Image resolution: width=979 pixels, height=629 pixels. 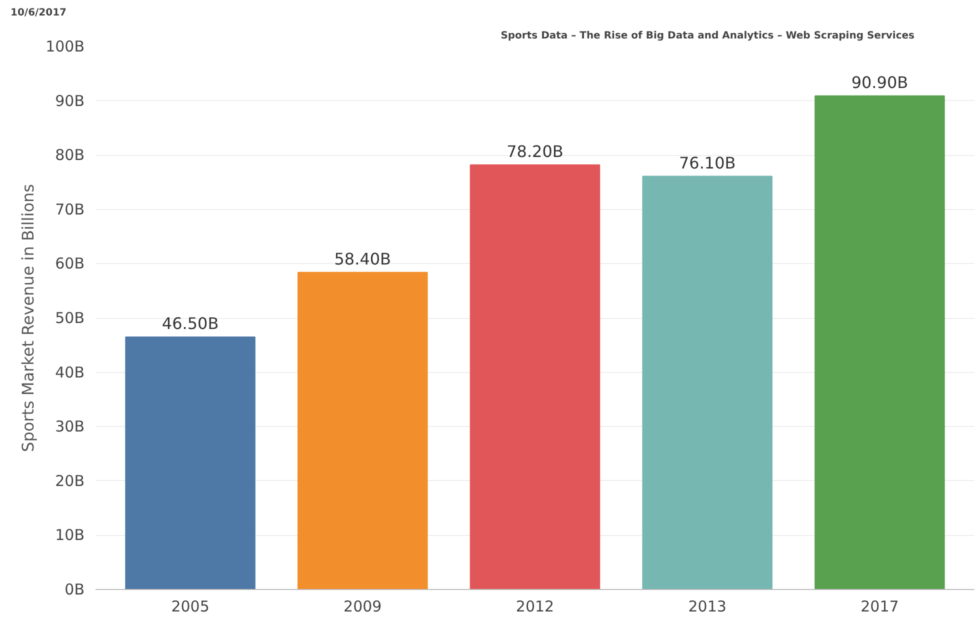 I want to click on data-label: 76.10B, so click(x=707, y=162).